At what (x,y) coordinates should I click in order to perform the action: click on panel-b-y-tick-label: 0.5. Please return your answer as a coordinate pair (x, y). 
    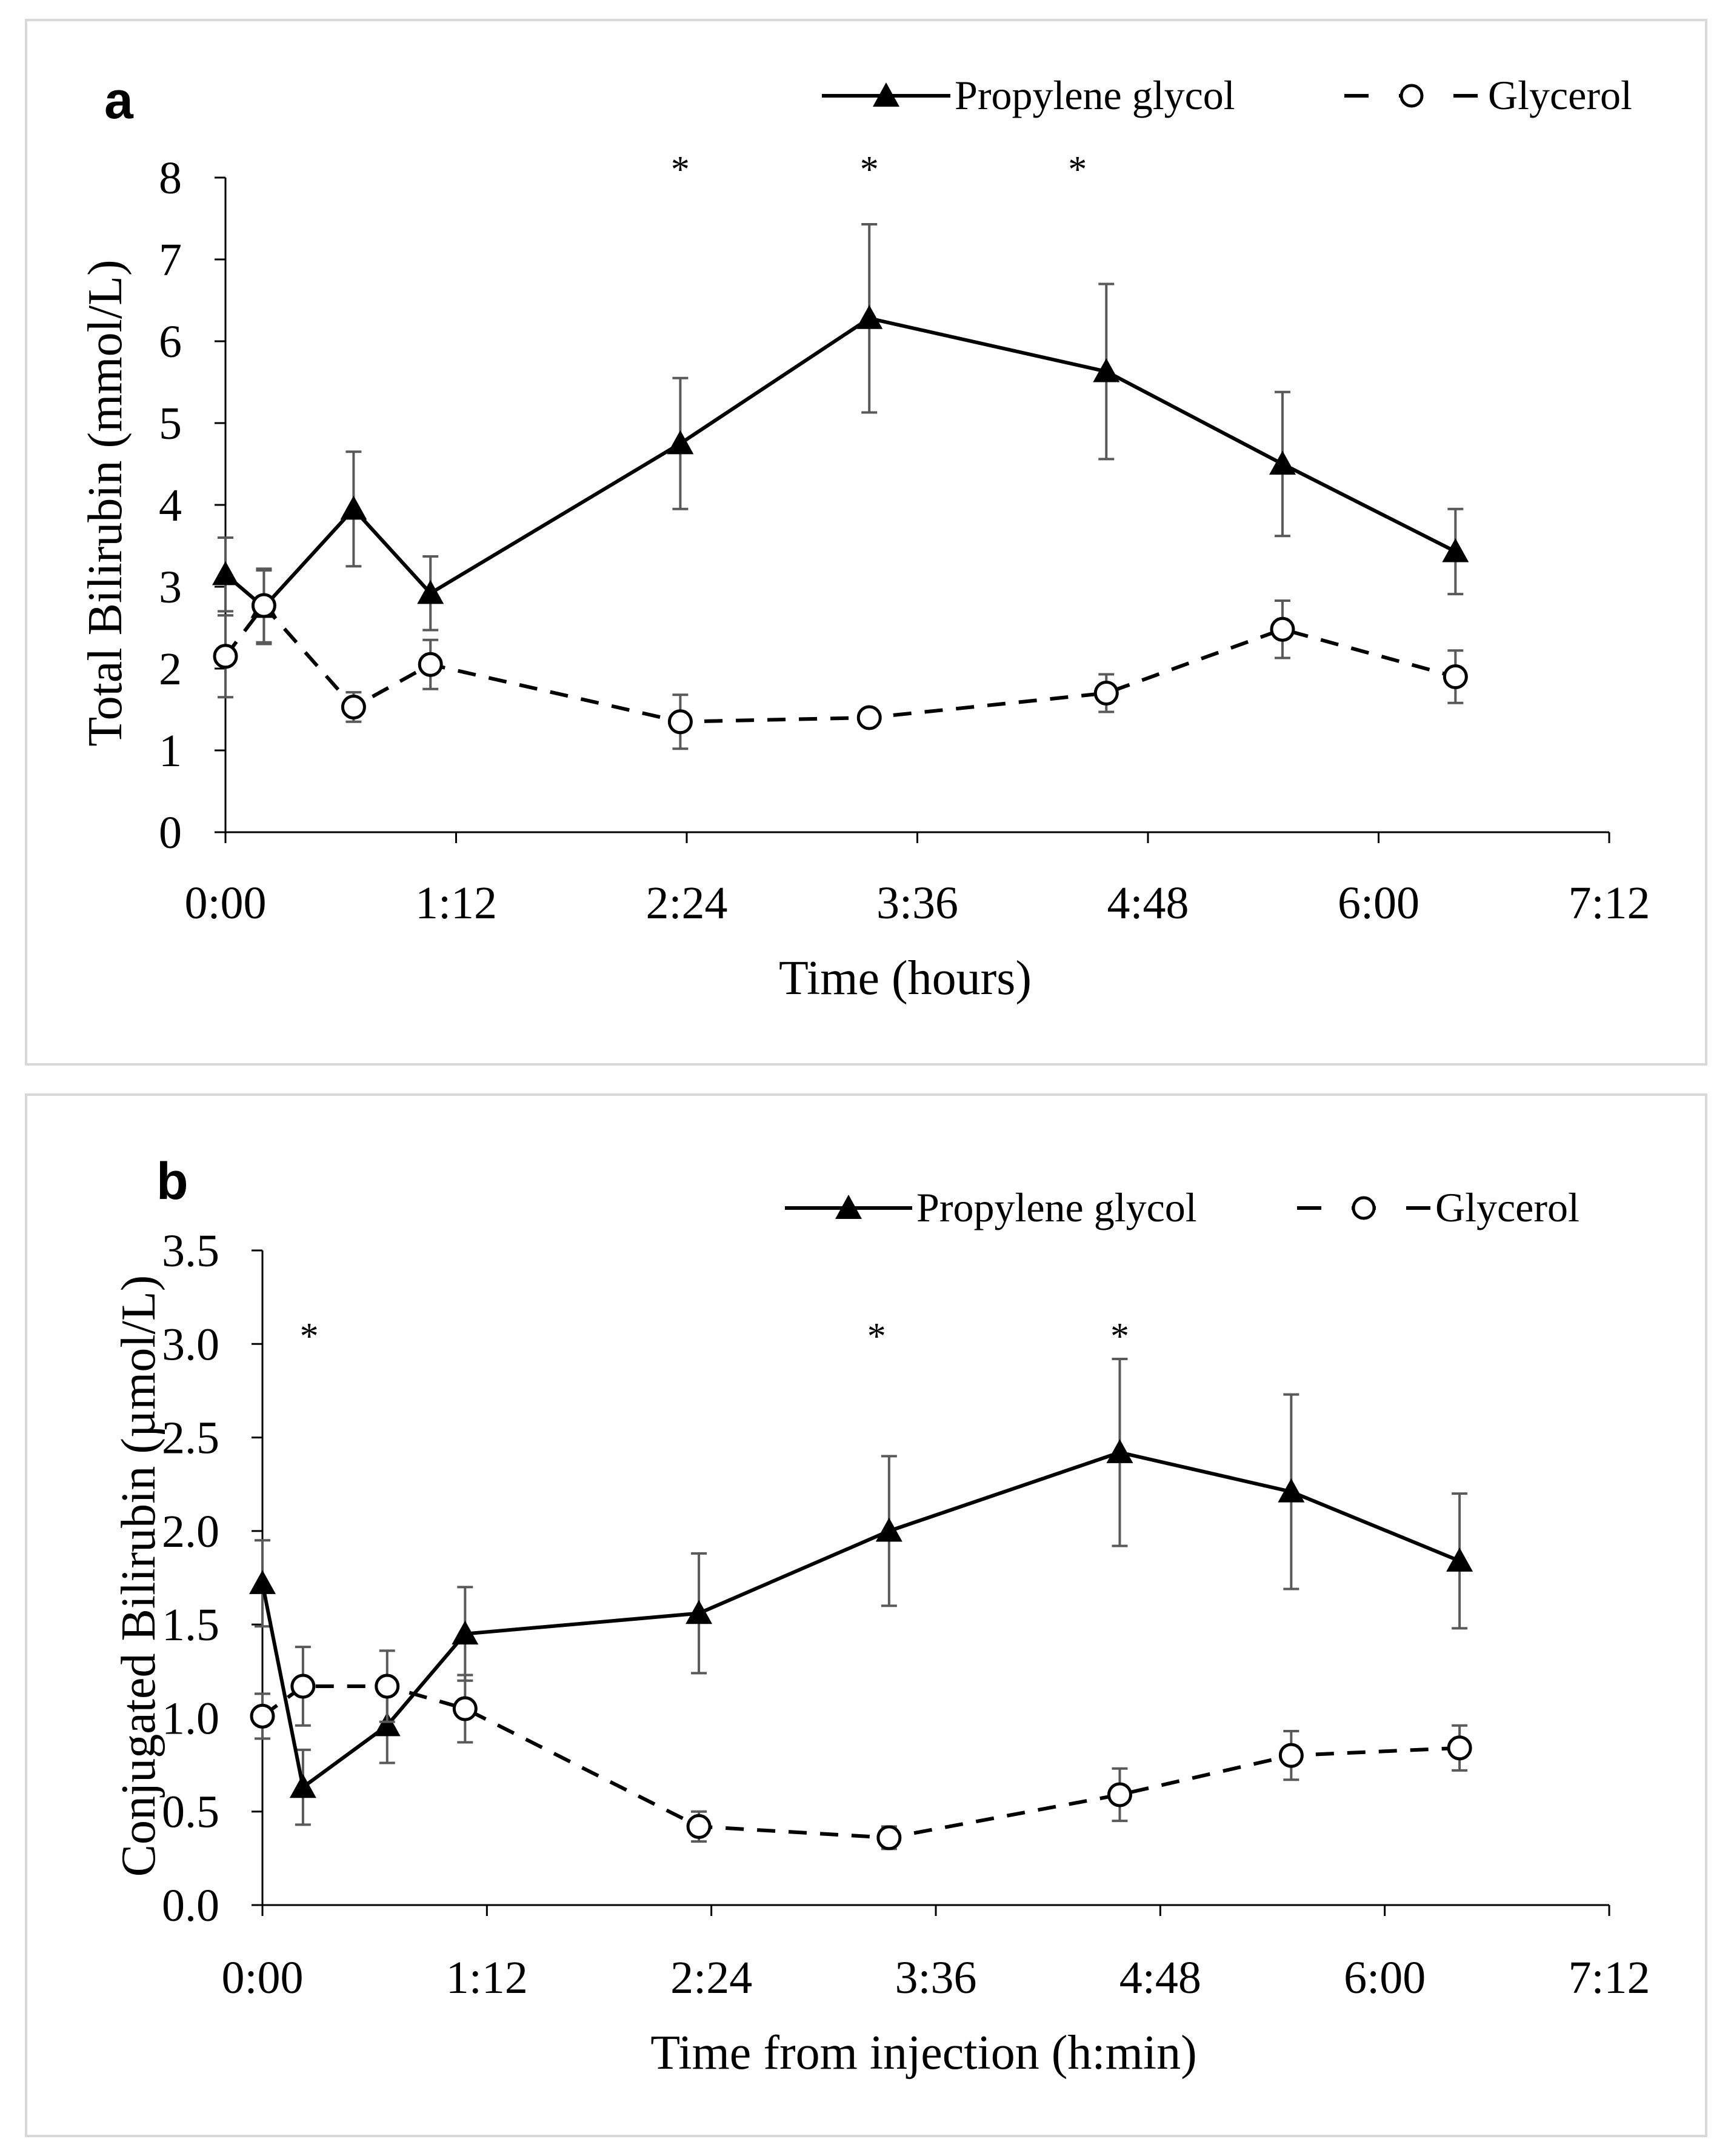
    Looking at the image, I should click on (191, 1812).